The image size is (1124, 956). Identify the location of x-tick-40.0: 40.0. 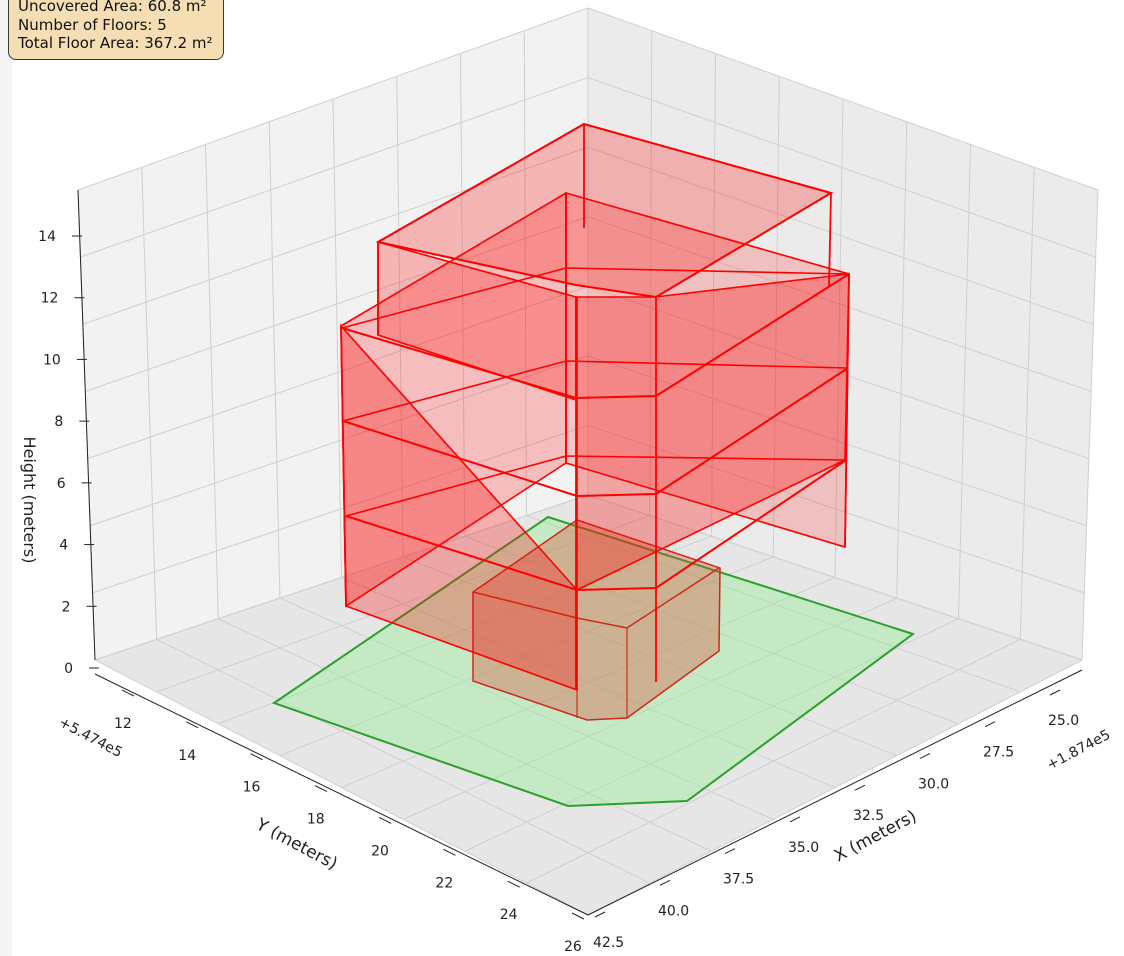
(673, 911).